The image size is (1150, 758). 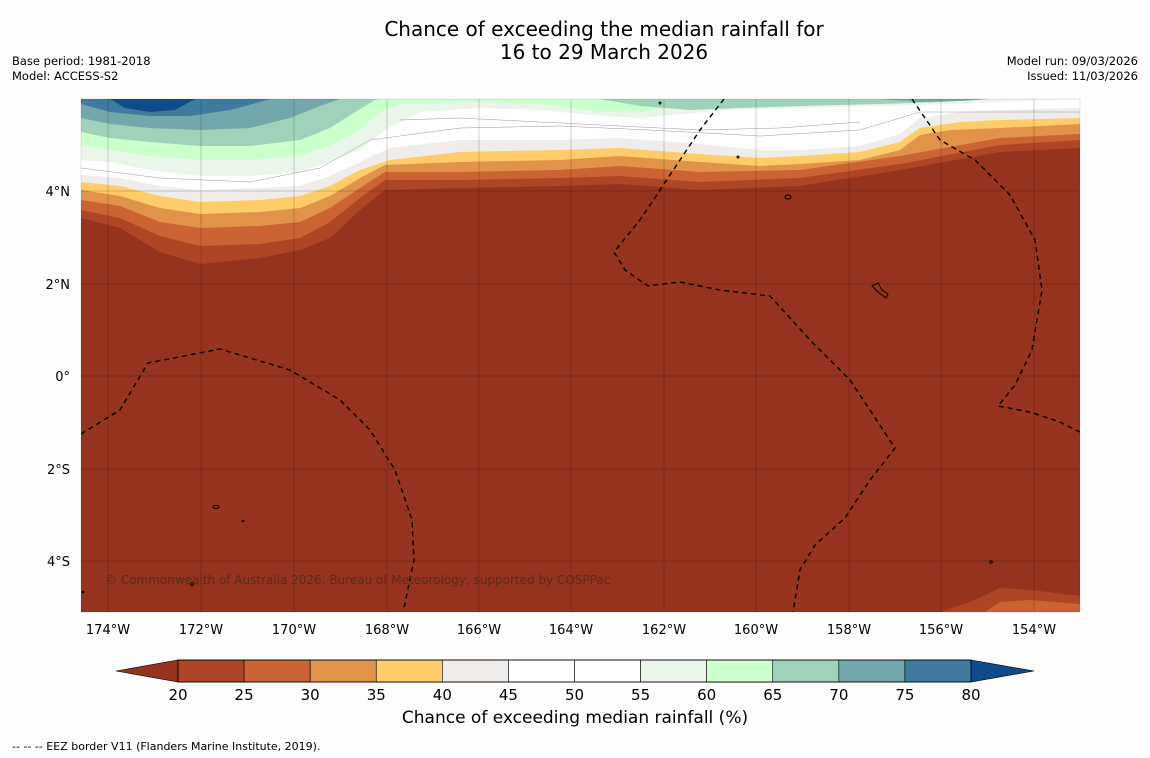 What do you see at coordinates (849, 630) in the screenshot?
I see `lon-label: 158°W` at bounding box center [849, 630].